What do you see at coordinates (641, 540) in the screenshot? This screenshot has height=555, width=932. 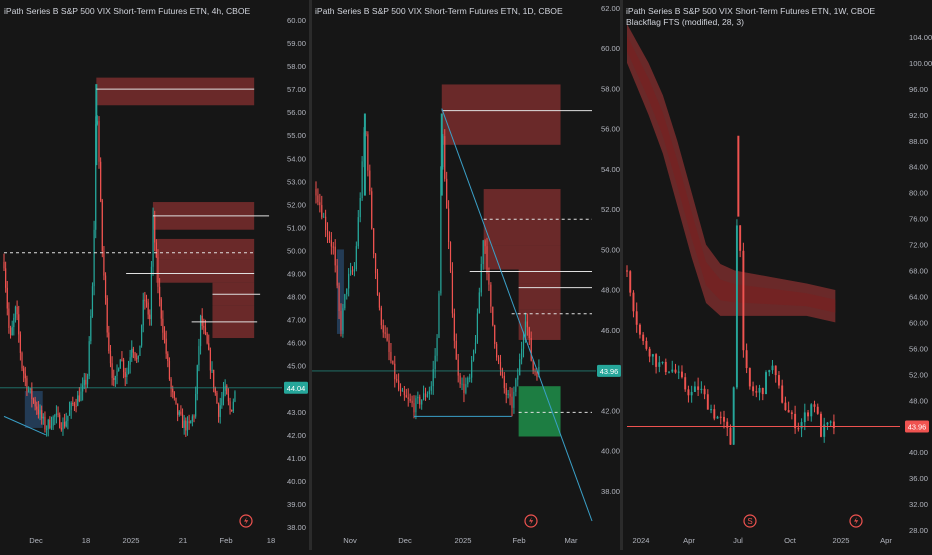 I see `time-tick-label: 2024` at bounding box center [641, 540].